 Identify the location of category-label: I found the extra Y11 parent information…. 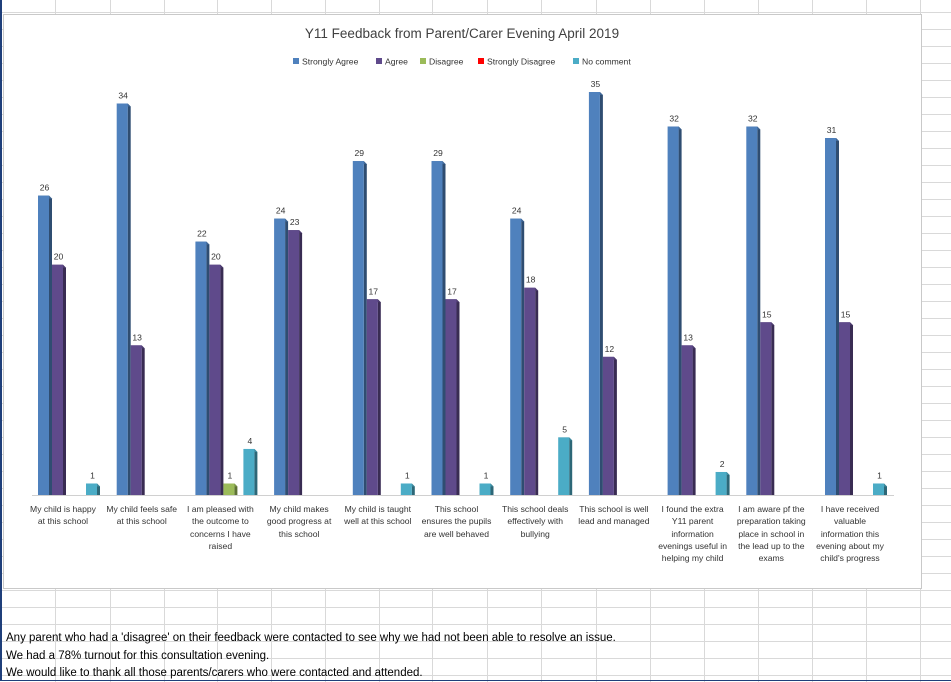
(692, 534).